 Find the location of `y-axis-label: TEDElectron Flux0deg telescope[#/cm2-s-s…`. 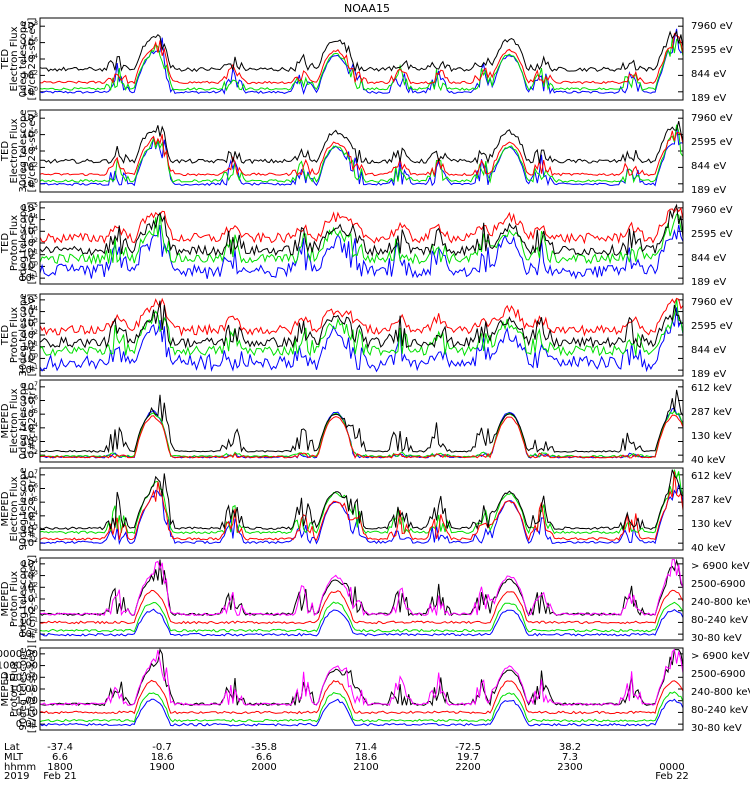

y-axis-label: TEDElectron Flux0deg telescope[#/cm2-s-s… is located at coordinates (19, 59).